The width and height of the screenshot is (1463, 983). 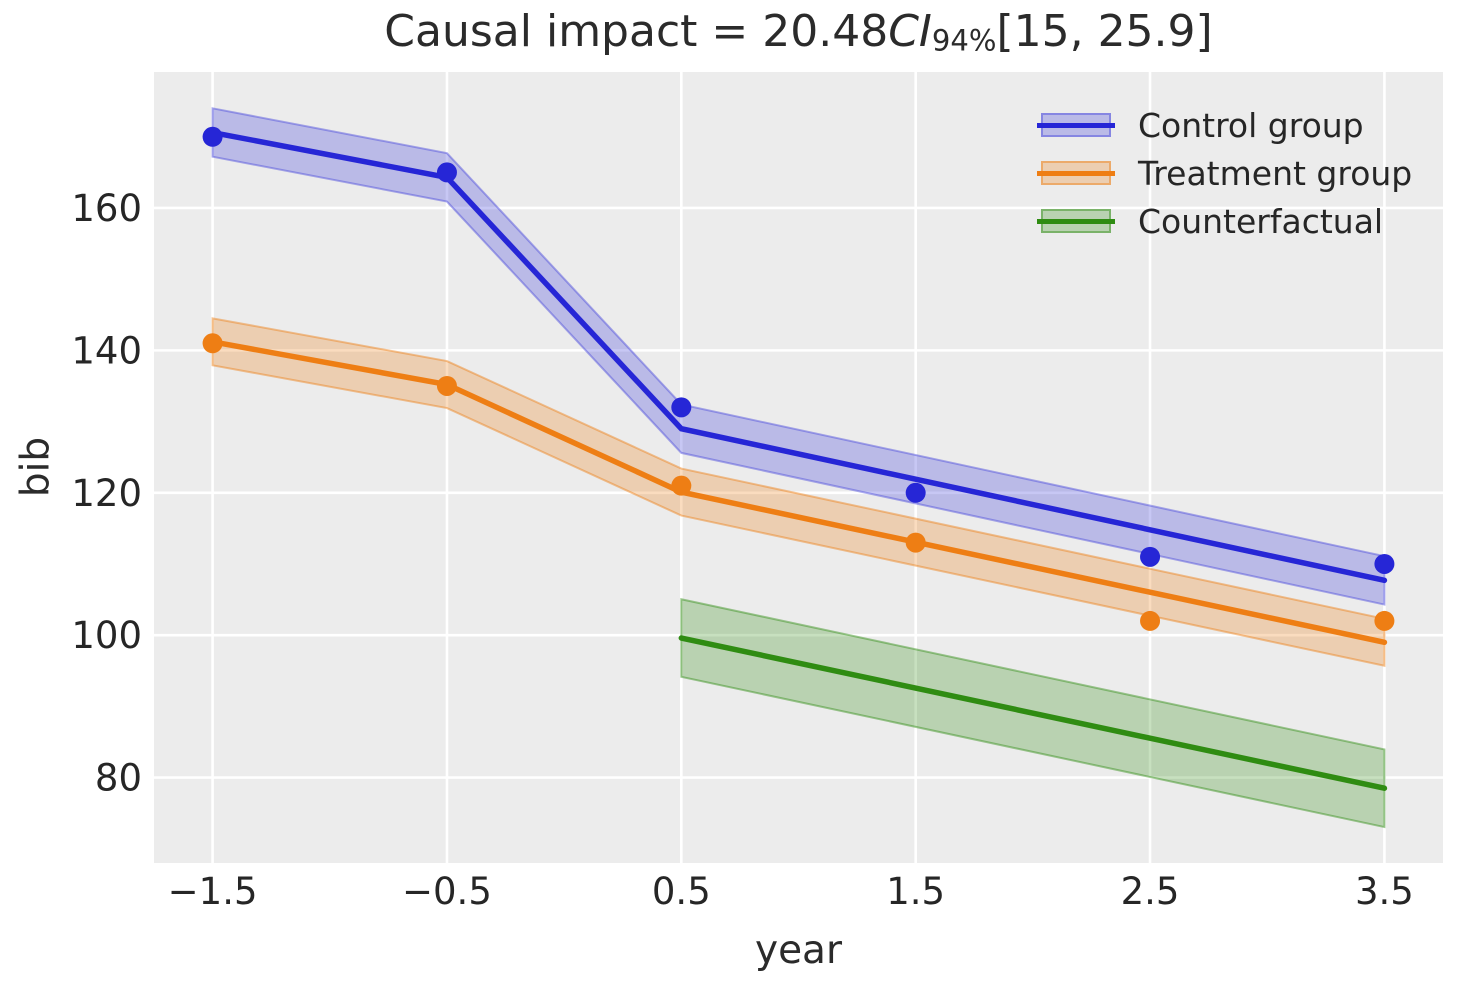 What do you see at coordinates (1275, 173) in the screenshot?
I see `legend-label-treatment-group: Treatment group` at bounding box center [1275, 173].